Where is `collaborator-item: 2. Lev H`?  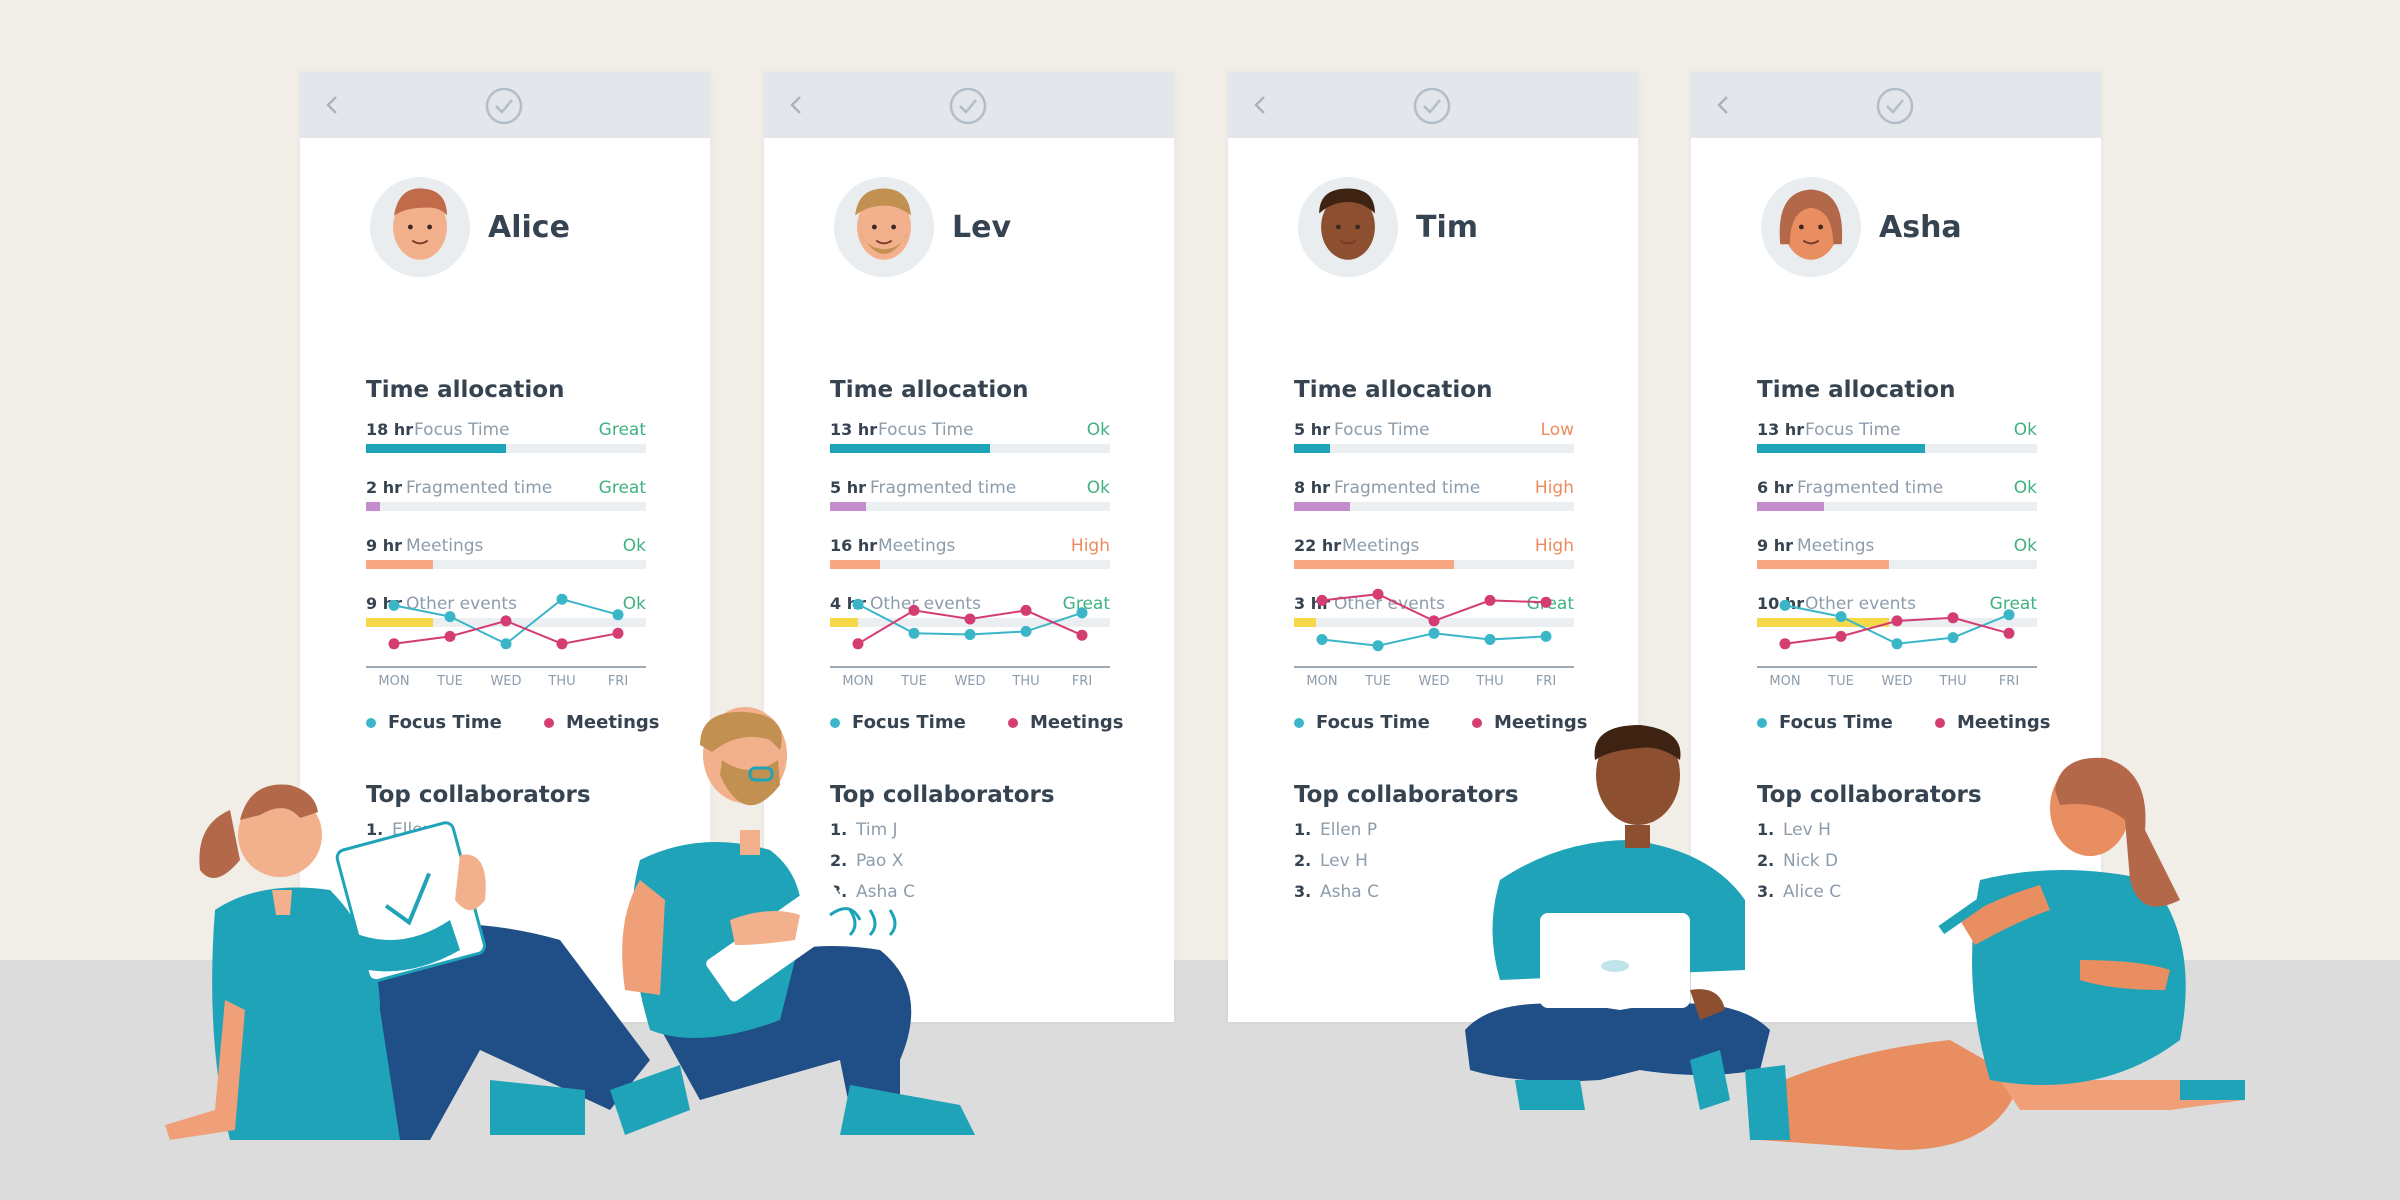 collaborator-item: 2. Lev H is located at coordinates (1336, 866).